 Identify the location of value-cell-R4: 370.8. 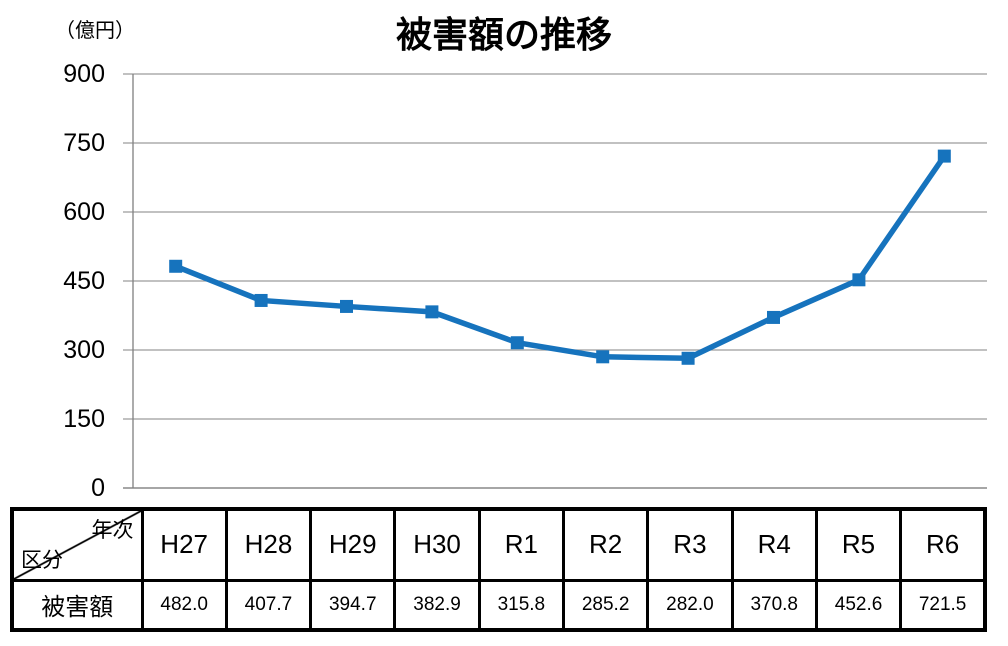
(774, 605).